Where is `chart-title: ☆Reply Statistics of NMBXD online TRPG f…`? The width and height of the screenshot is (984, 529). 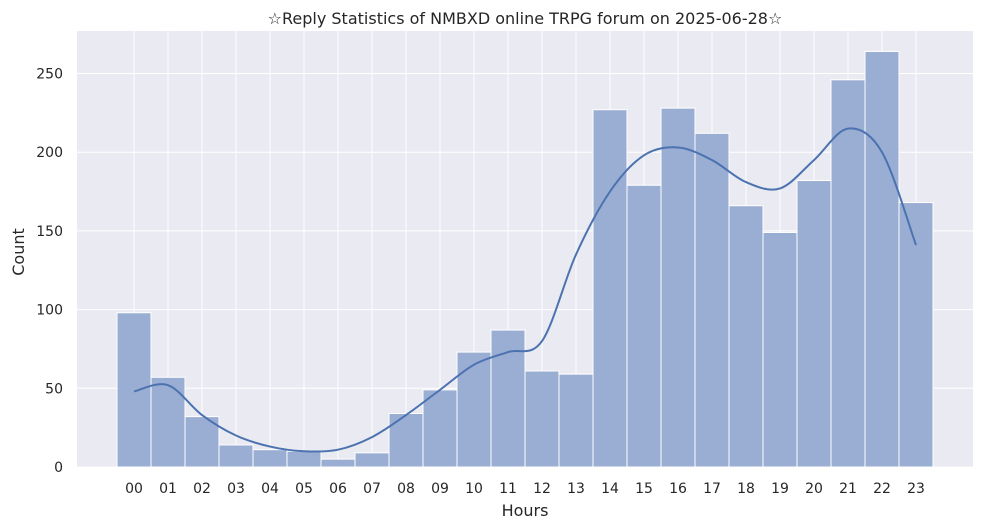
chart-title: ☆Reply Statistics of NMBXD online TRPG f… is located at coordinates (525, 18).